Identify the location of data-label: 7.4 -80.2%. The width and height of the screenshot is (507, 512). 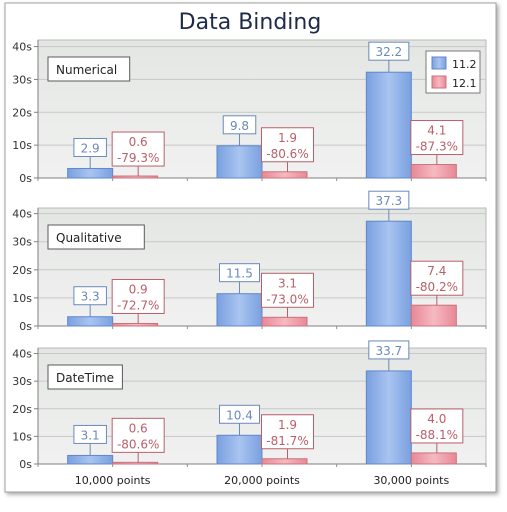
(437, 279).